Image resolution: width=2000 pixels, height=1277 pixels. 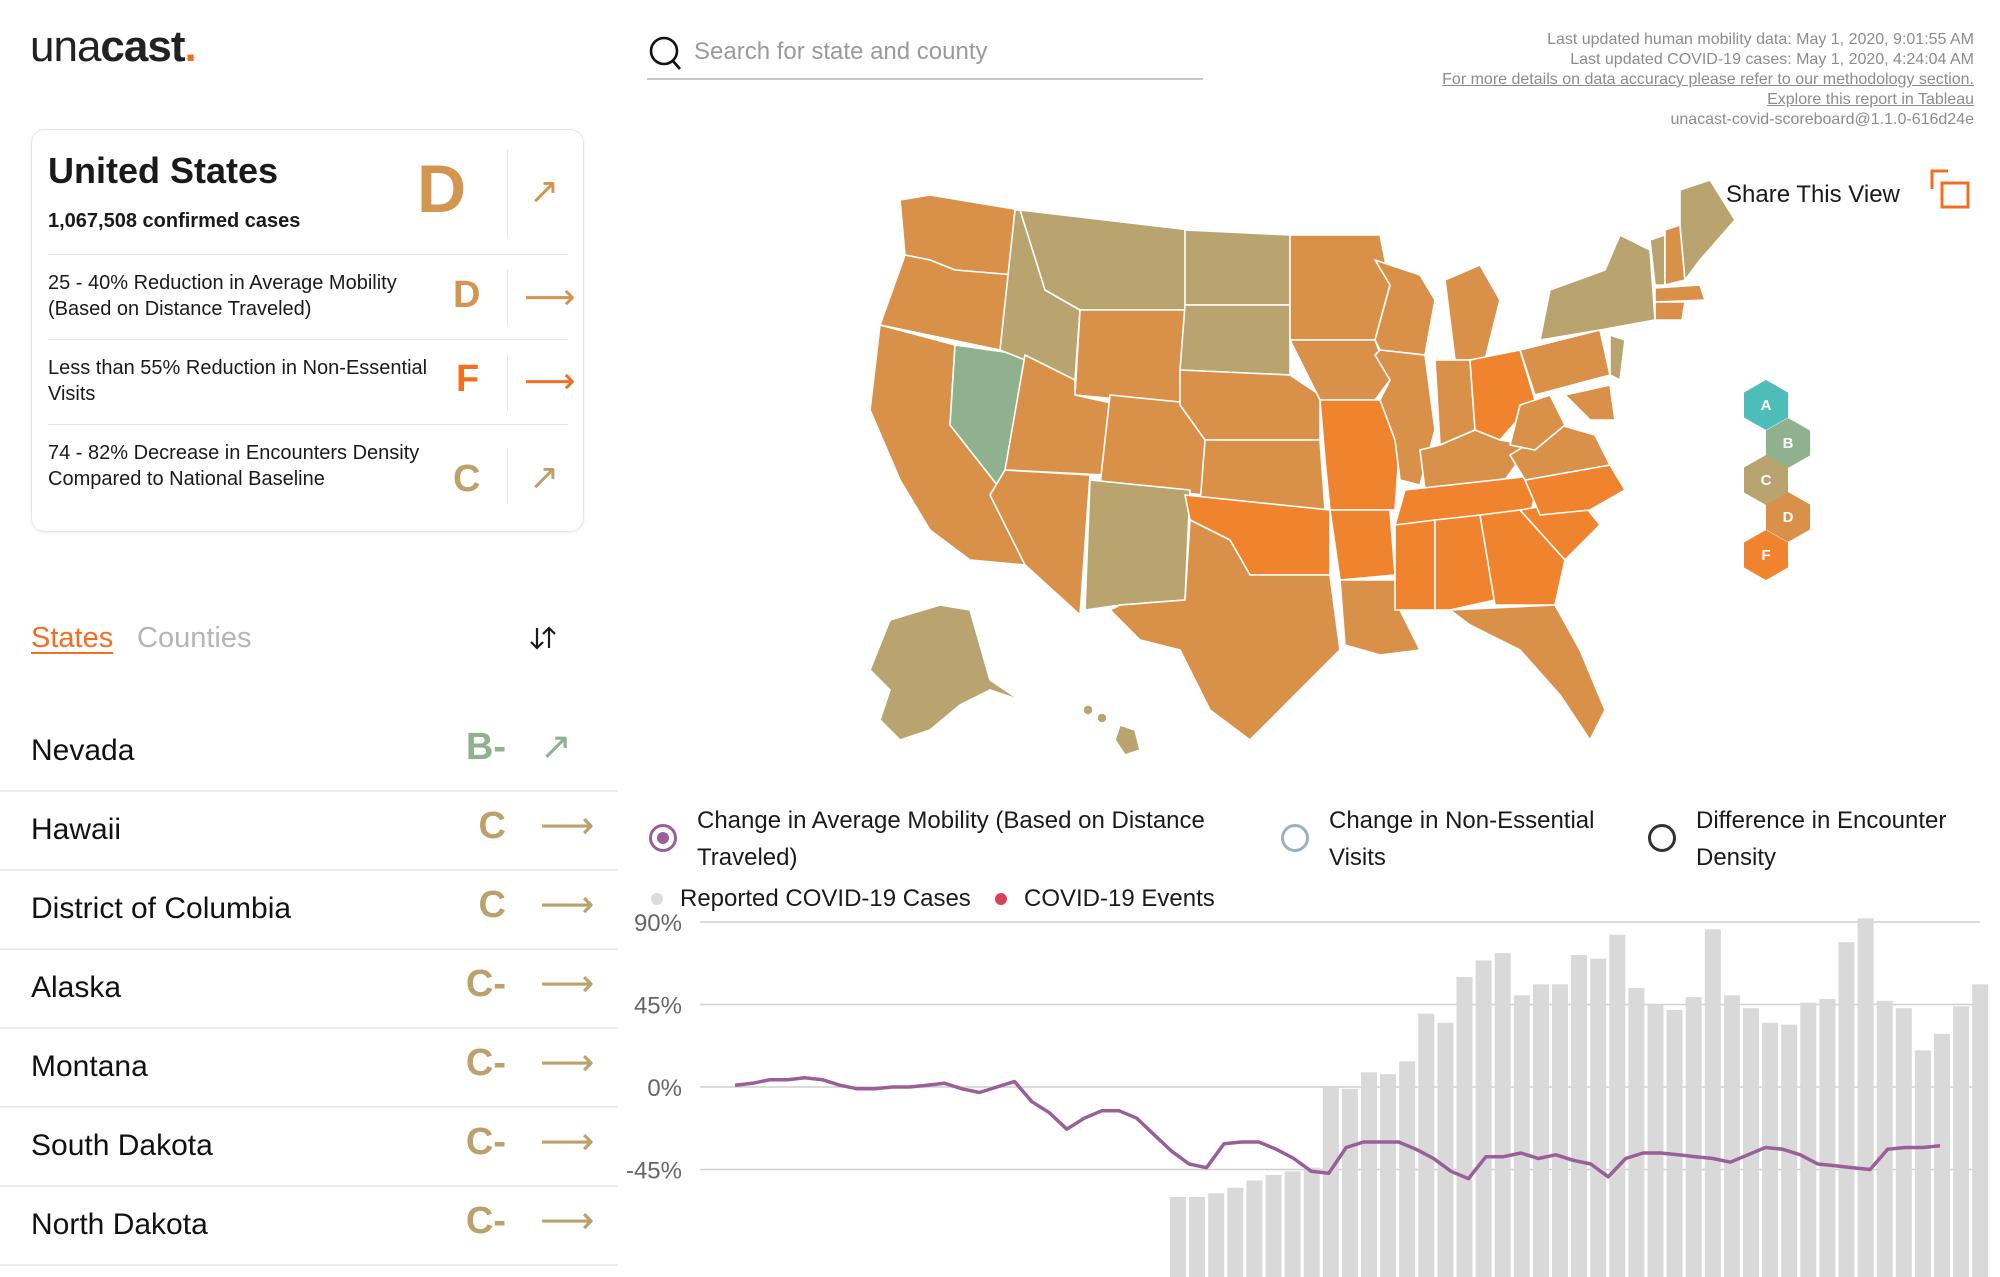 What do you see at coordinates (1597, 287) in the screenshot?
I see `state-new-york` at bounding box center [1597, 287].